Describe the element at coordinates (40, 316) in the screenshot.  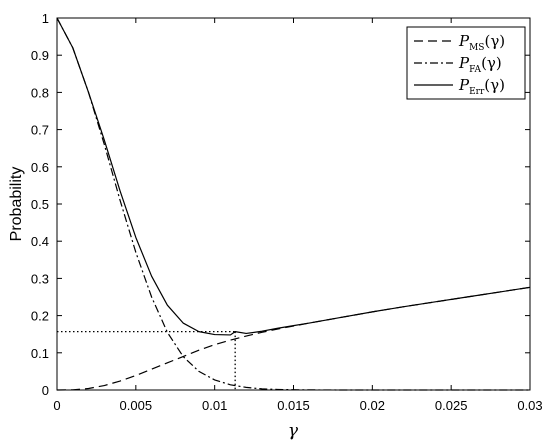
I see `y-tick-label: 0.2` at that location.